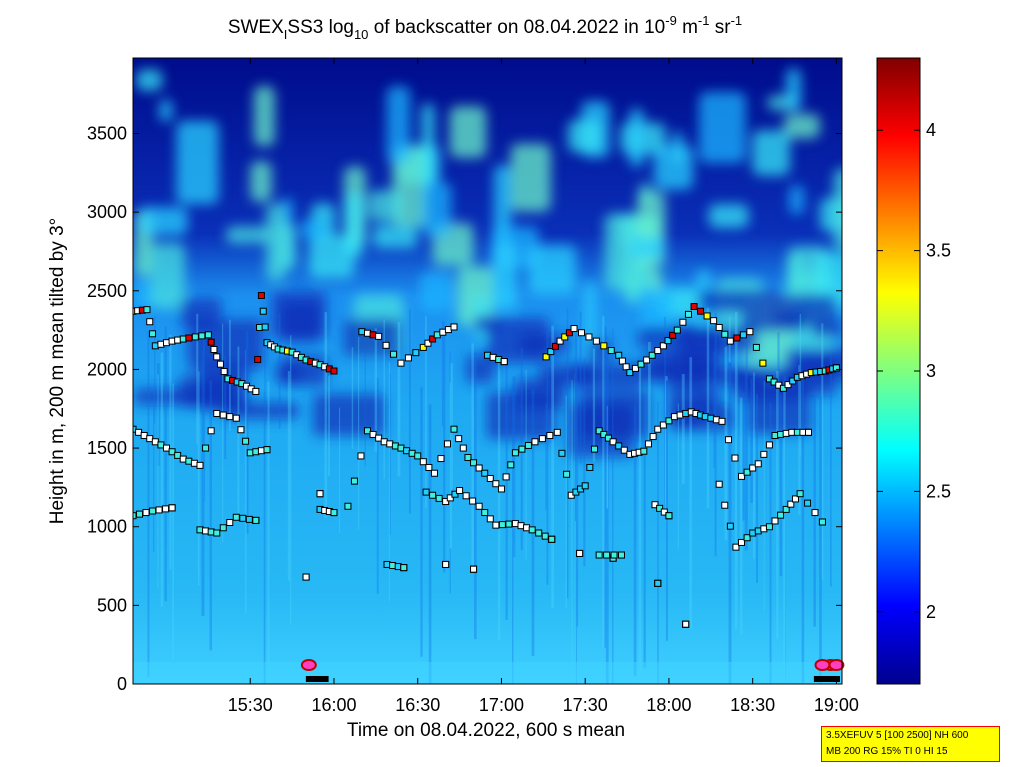 The height and width of the screenshot is (767, 1023). What do you see at coordinates (107, 527) in the screenshot?
I see `y-tick-label: 1000` at bounding box center [107, 527].